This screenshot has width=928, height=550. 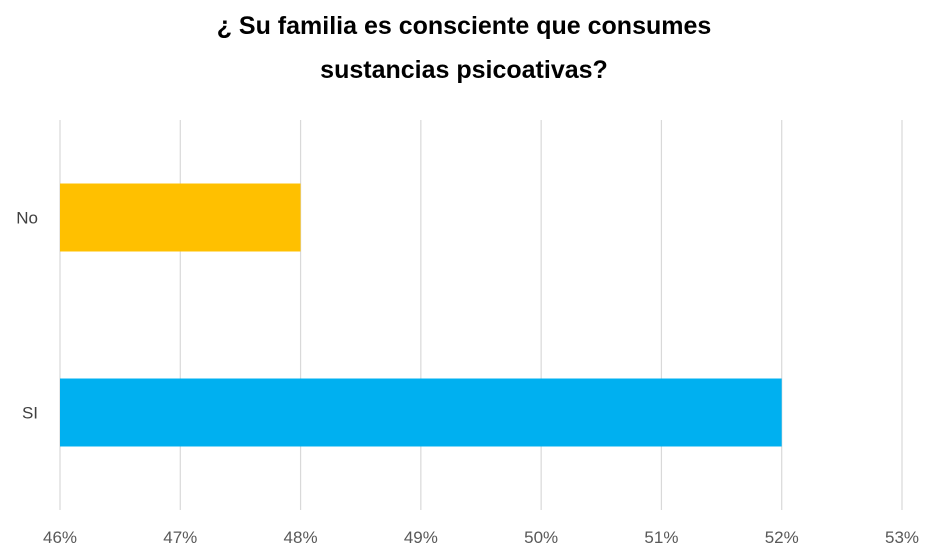 I want to click on x-tick-label: 51%, so click(x=661, y=537).